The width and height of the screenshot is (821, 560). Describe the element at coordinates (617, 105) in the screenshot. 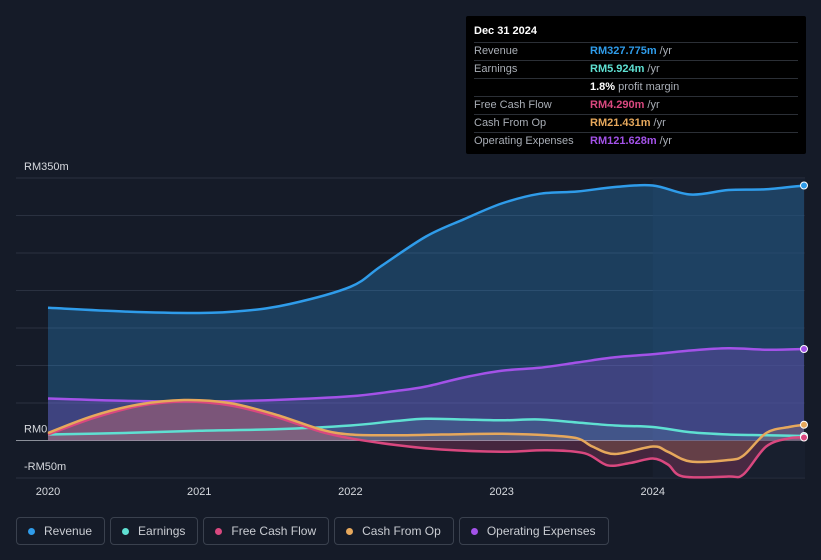

I see `tooltip-row-value: RM4.290m` at that location.